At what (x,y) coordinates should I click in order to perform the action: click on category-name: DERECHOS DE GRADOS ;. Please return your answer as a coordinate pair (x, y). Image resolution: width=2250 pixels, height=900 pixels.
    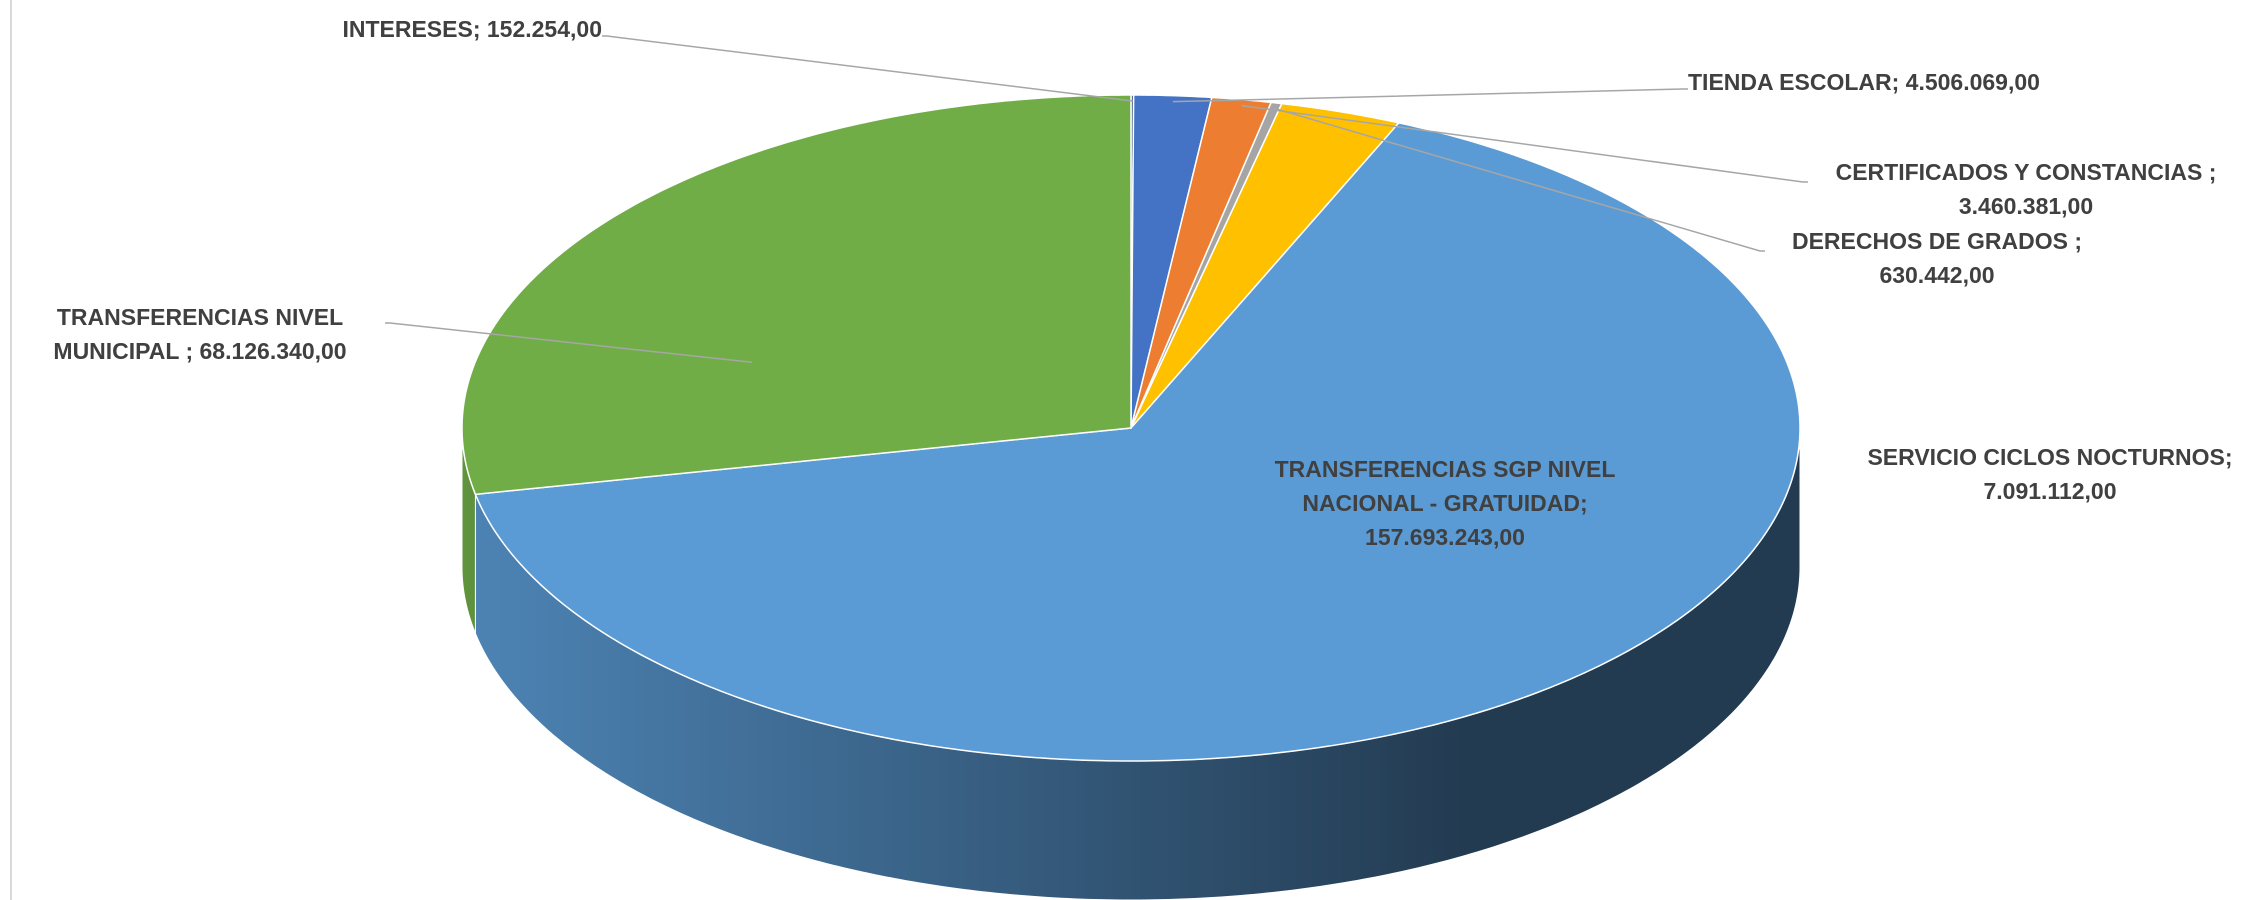
    Looking at the image, I should click on (1937, 241).